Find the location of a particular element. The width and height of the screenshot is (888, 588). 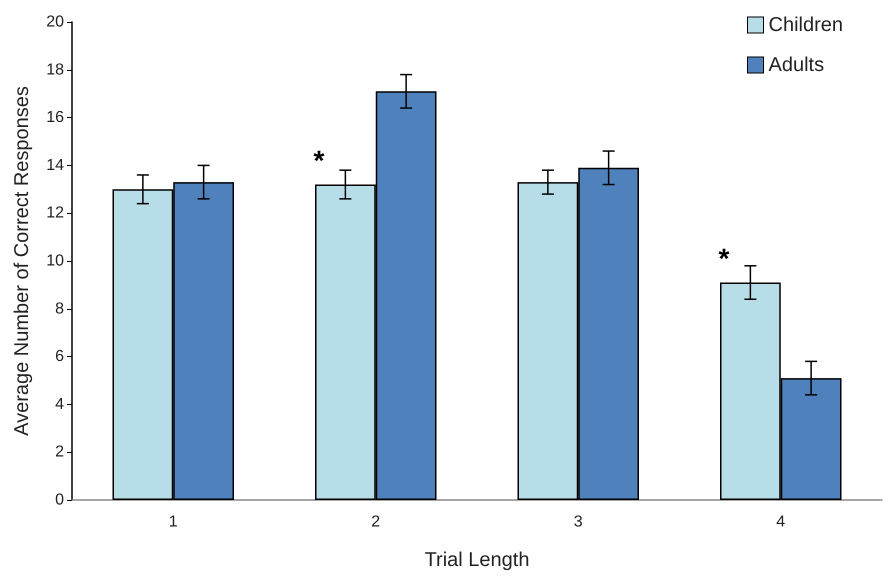

x-tick-label: 1 is located at coordinates (173, 522).